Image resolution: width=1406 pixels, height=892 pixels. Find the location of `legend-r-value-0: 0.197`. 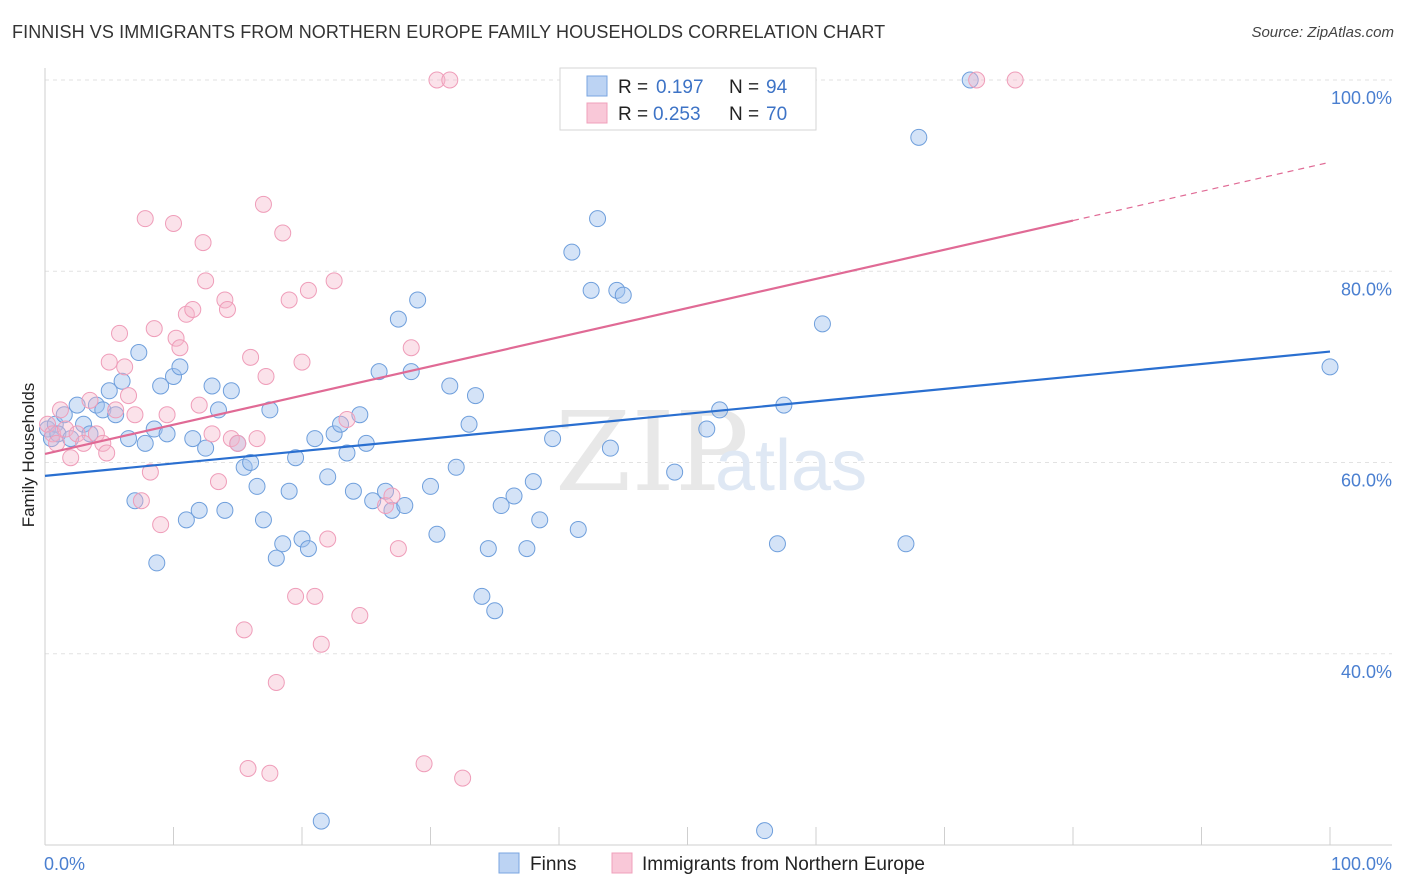

legend-r-value-0: 0.197 is located at coordinates (680, 87).